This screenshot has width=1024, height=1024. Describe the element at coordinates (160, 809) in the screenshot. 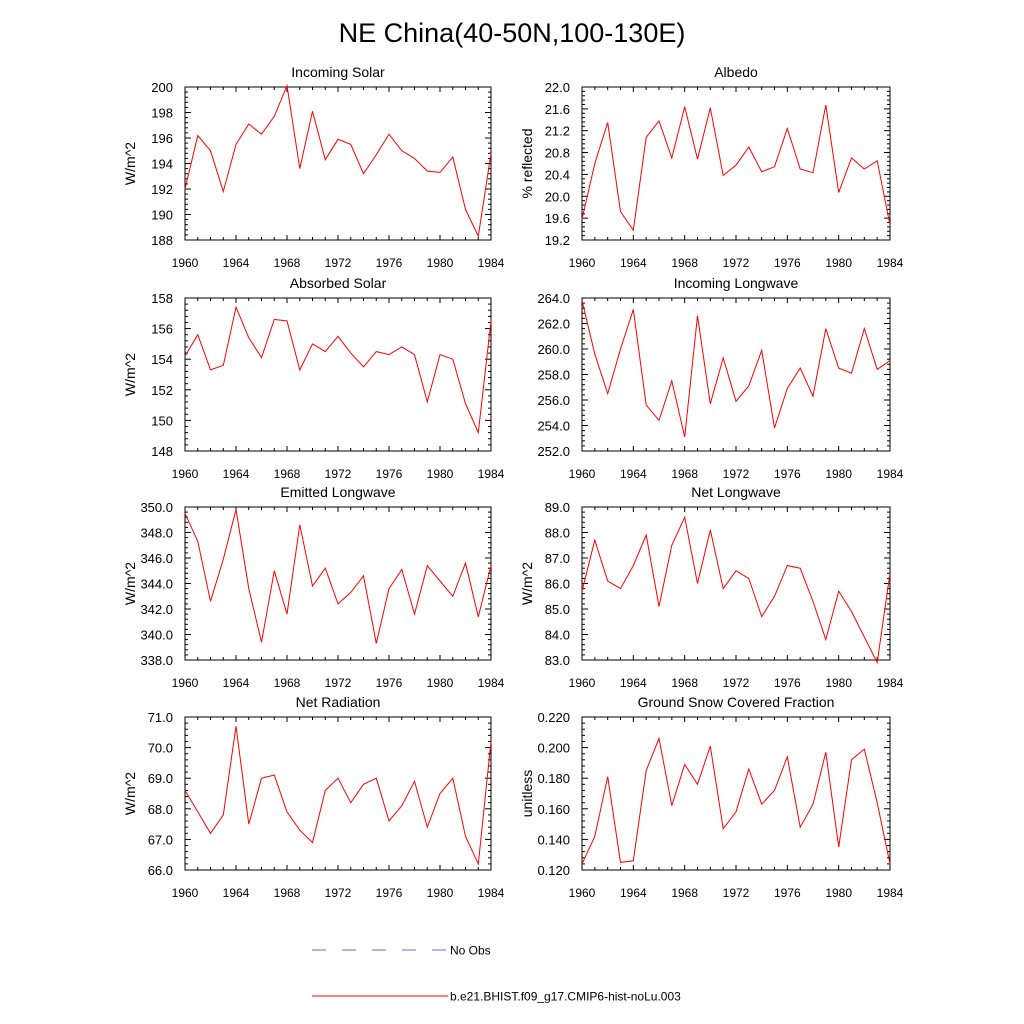

I see `y-tick-label: 68.0` at that location.